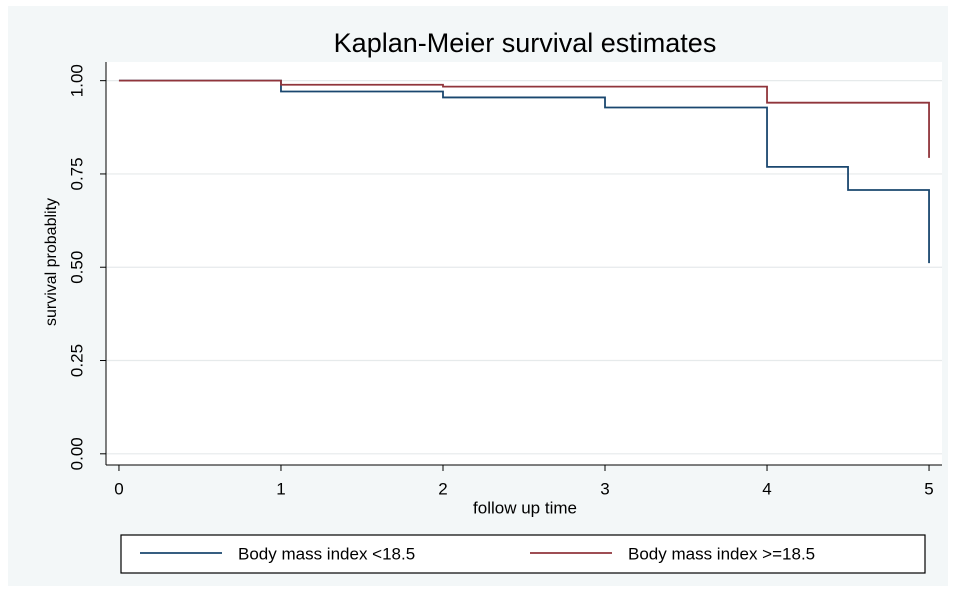 The image size is (956, 592). I want to click on y-tick-label: 0.50, so click(76, 267).